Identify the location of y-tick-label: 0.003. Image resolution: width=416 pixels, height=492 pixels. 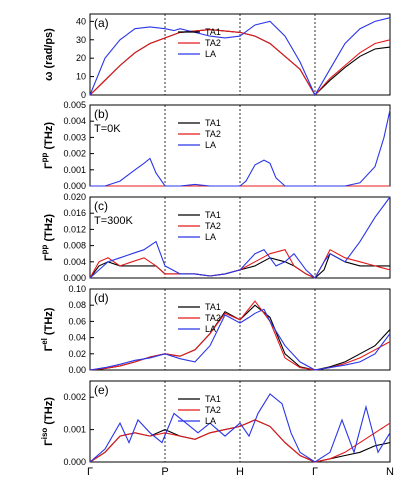
(74, 137).